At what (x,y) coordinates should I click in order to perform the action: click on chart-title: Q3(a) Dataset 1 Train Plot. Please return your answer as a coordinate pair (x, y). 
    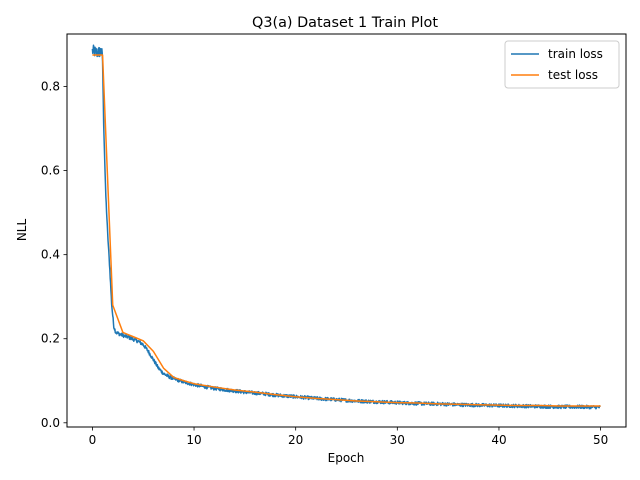
    Looking at the image, I should click on (345, 23).